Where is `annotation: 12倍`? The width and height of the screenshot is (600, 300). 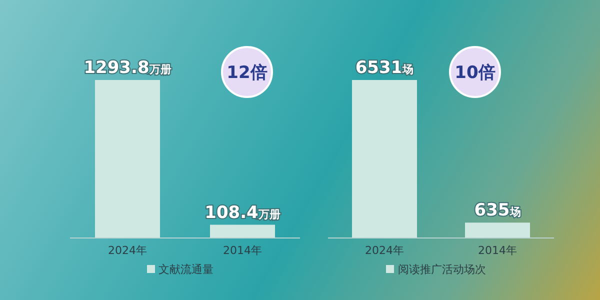 annotation: 12倍 is located at coordinates (247, 72).